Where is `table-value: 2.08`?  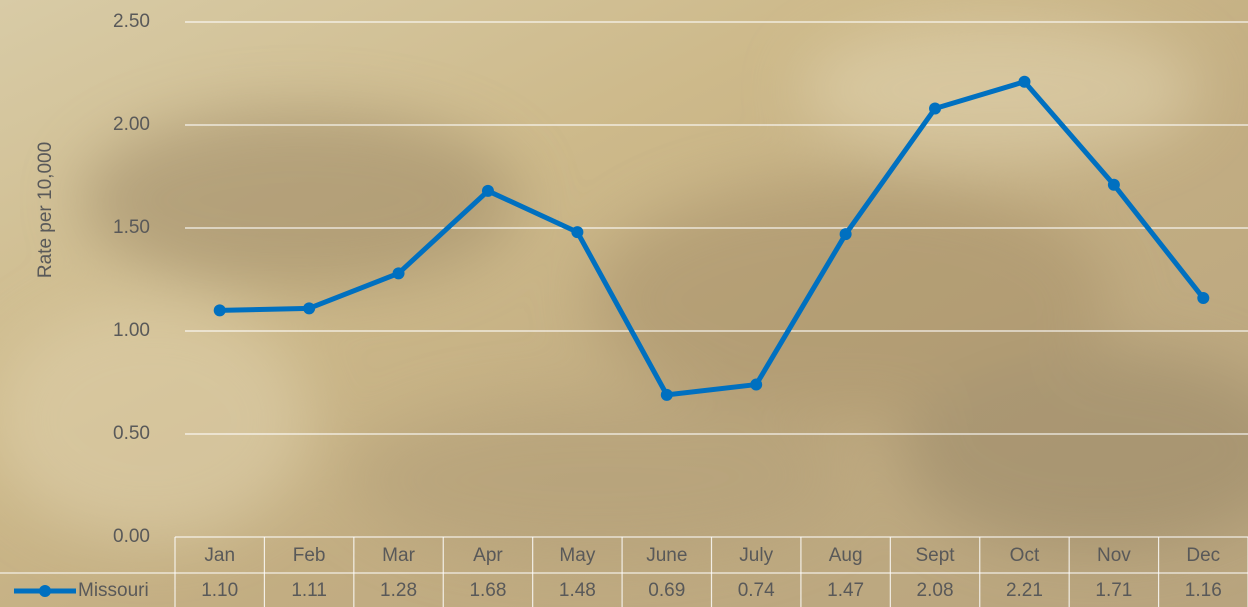 table-value: 2.08 is located at coordinates (935, 590).